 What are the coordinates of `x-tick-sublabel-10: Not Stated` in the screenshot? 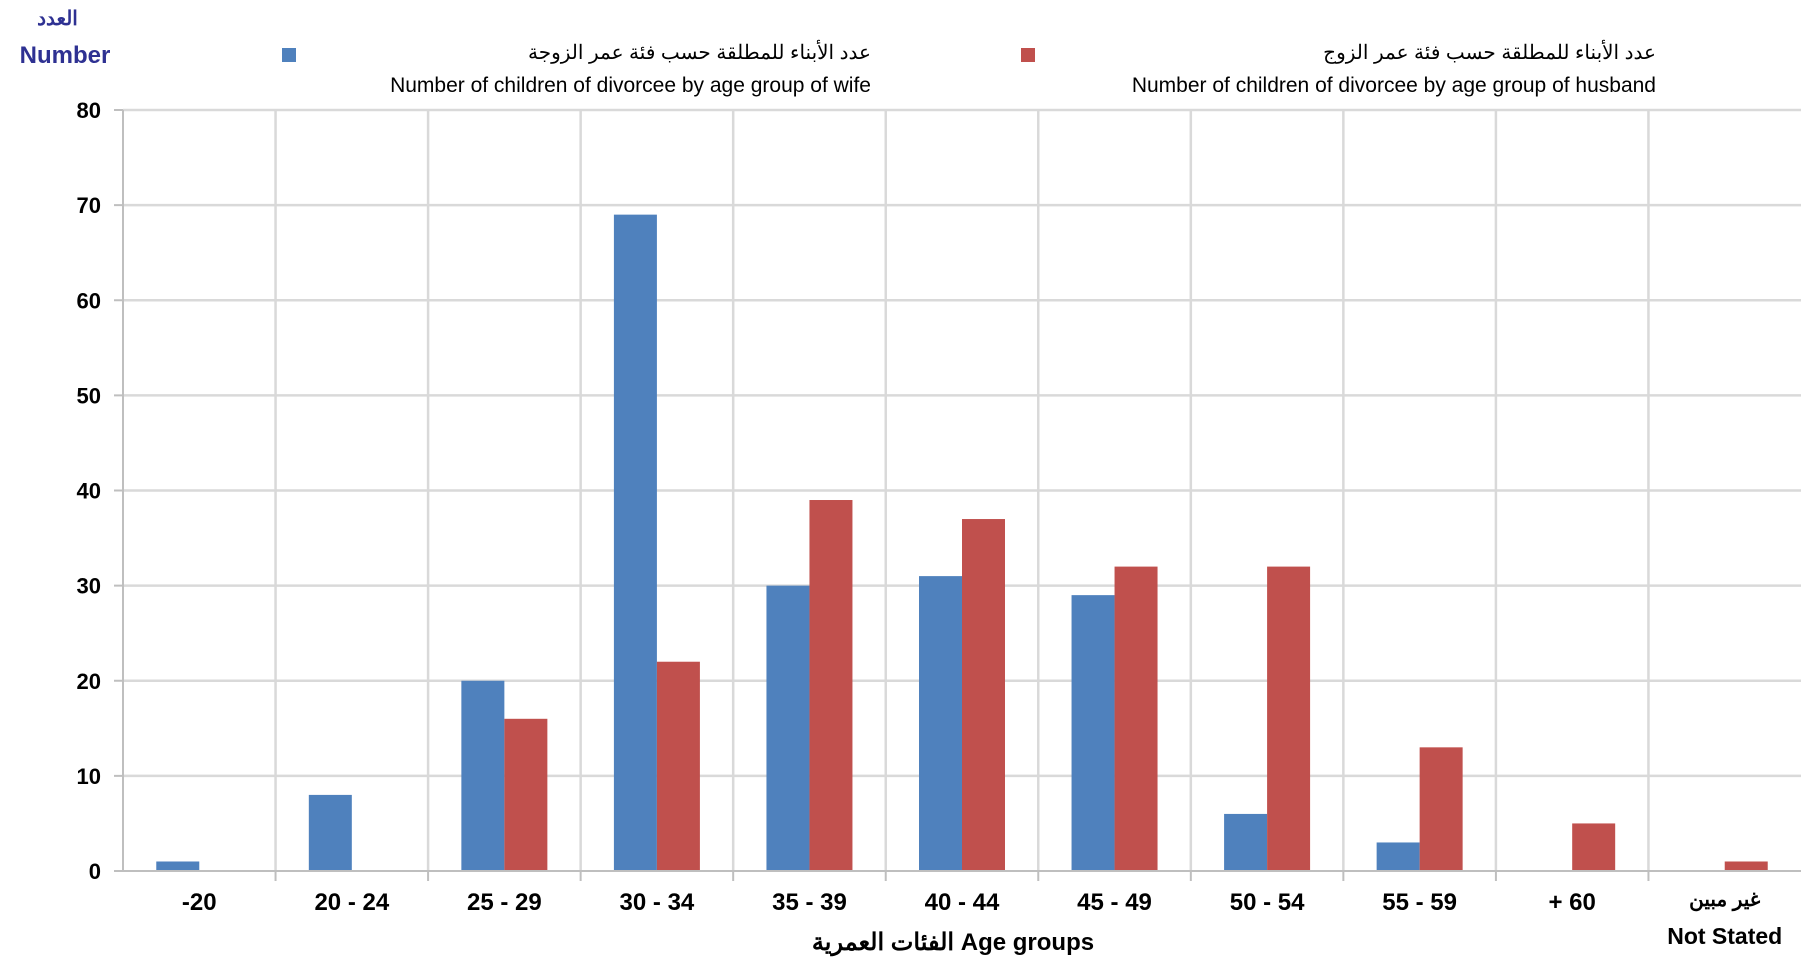 It's located at (1724, 936).